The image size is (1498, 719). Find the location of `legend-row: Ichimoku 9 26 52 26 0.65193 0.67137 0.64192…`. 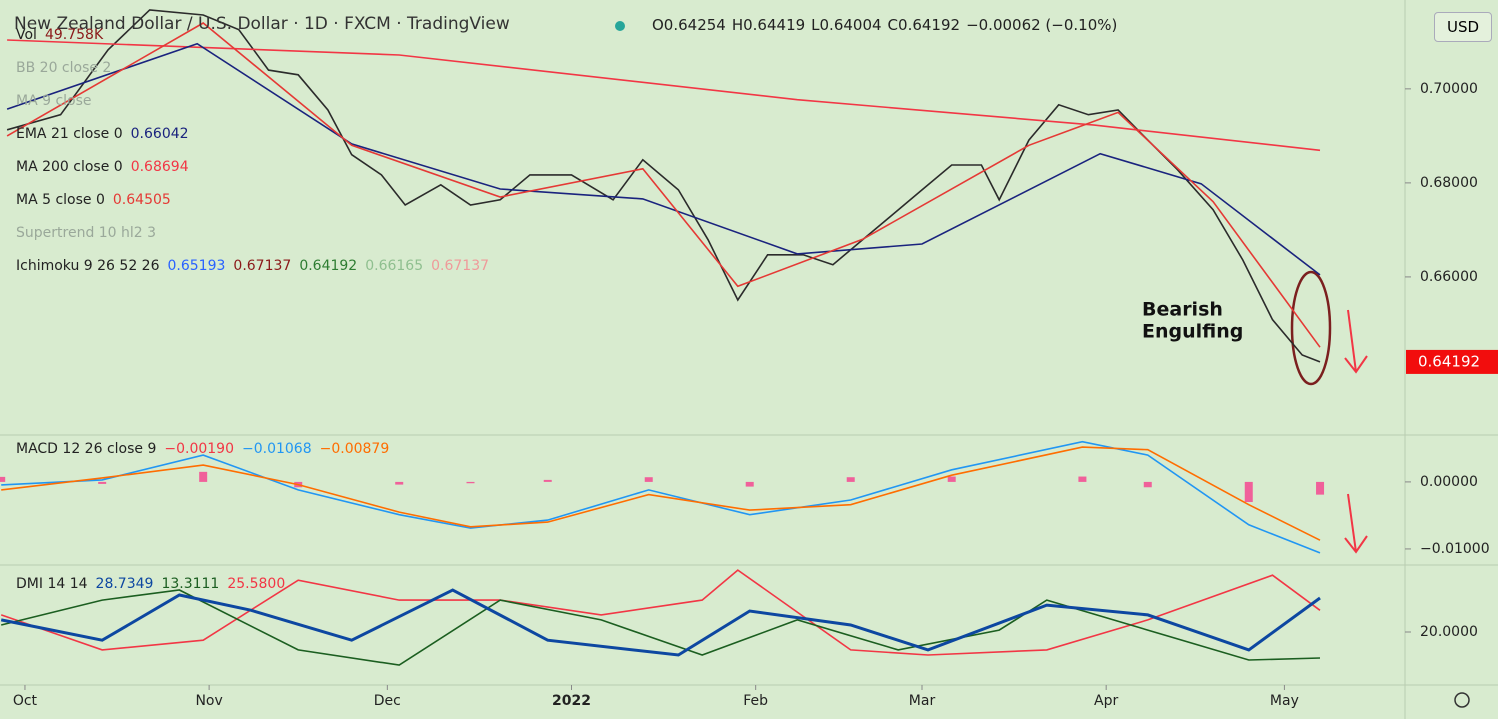

legend-row: Ichimoku 9 26 52 26 0.65193 0.67137 0.64192… is located at coordinates (256, 266).